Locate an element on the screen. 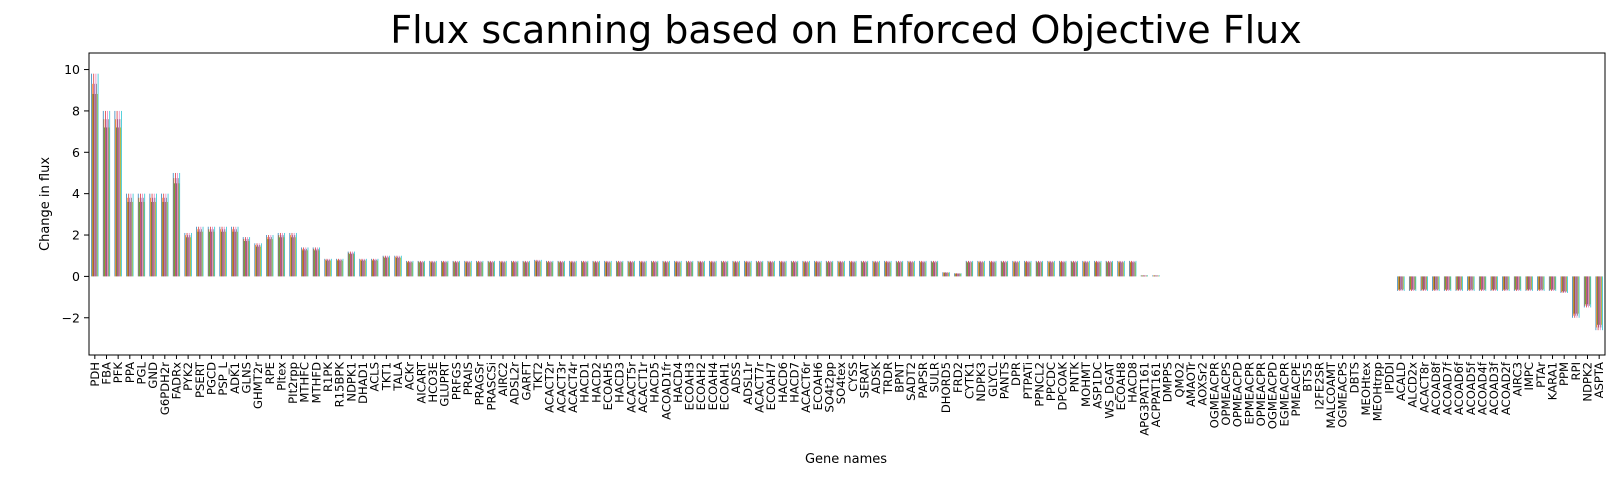  x-tick-label: MEOHtrpp is located at coordinates (1378, 391).